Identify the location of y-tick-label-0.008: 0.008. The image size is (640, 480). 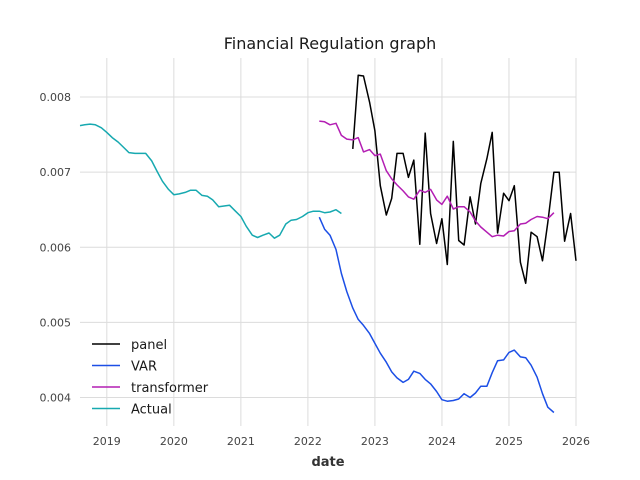
(56, 97).